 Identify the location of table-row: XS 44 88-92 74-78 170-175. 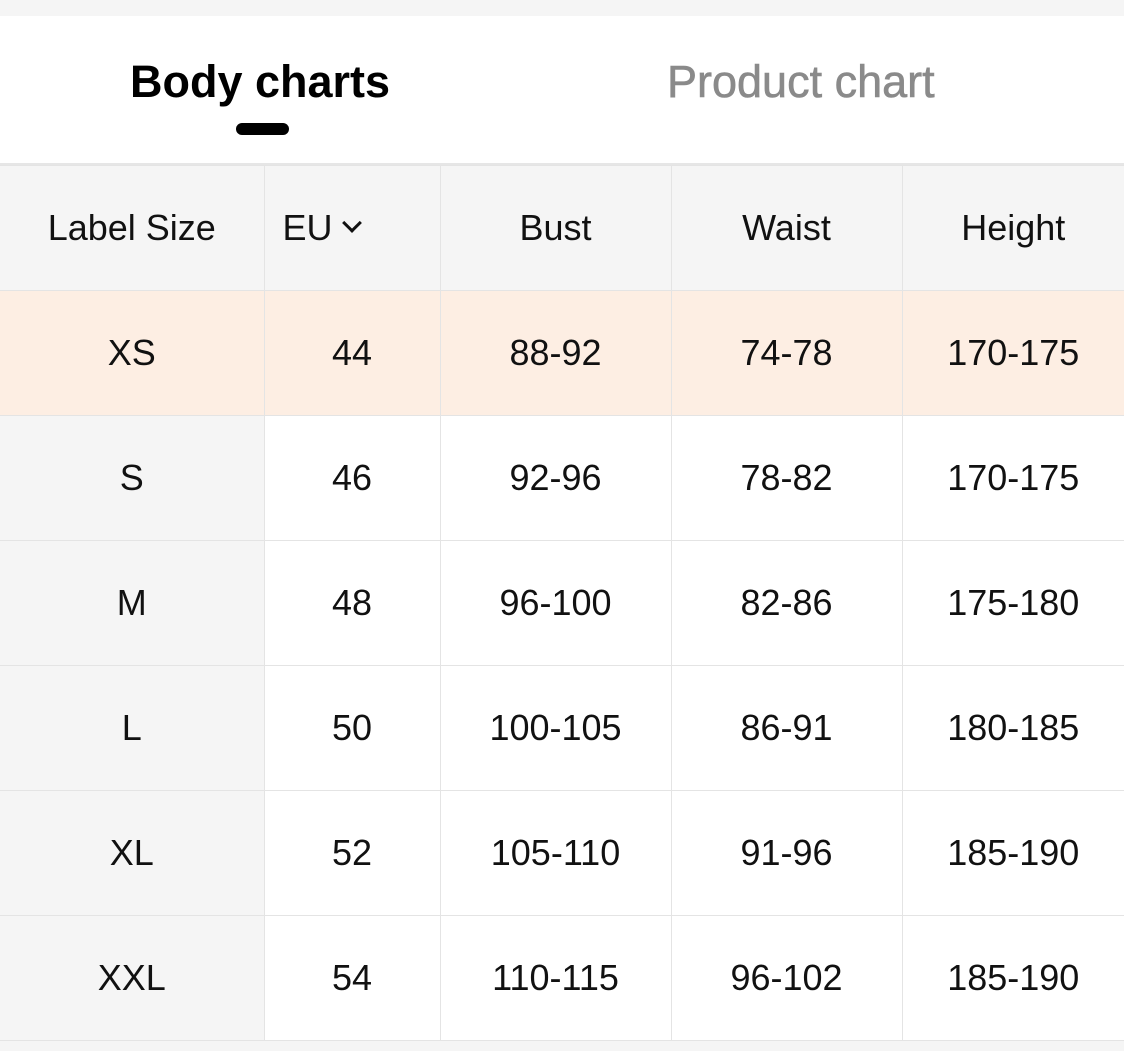
(562, 353).